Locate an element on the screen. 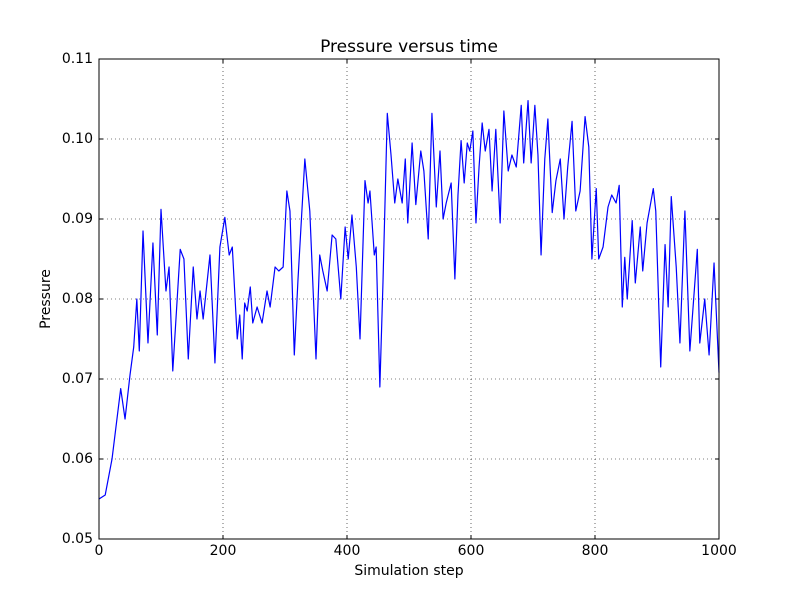 The image size is (800, 600). y-tick-label: 0.09 is located at coordinates (77, 219).